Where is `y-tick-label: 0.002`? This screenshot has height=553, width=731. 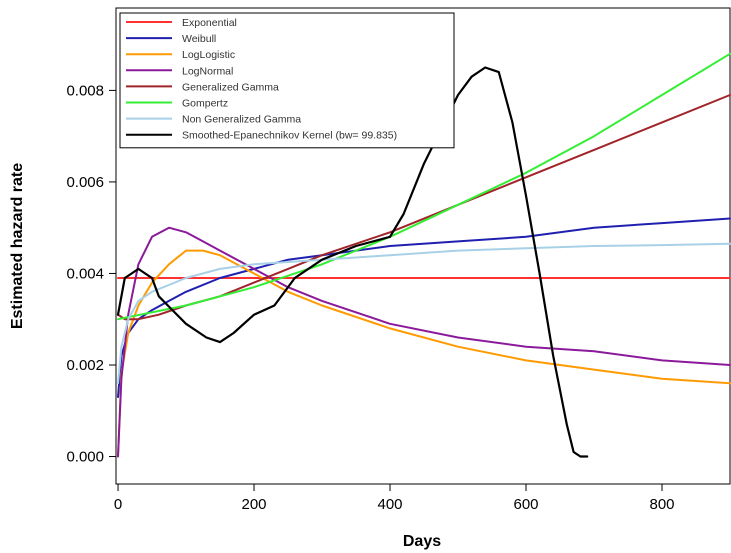 y-tick-label: 0.002 is located at coordinates (85, 365).